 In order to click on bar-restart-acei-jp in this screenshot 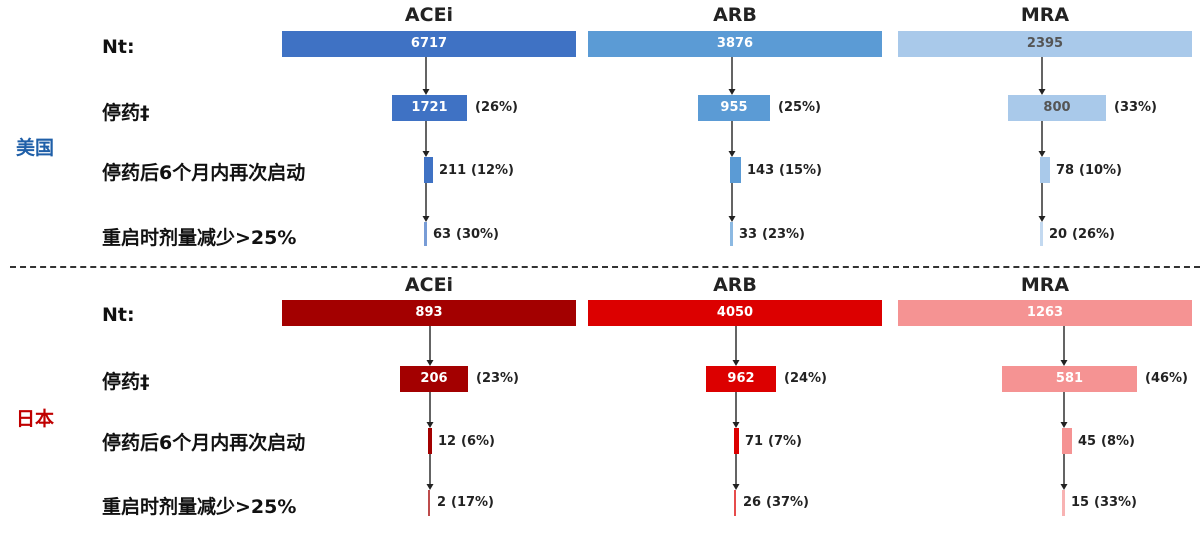, I will do `click(430, 441)`.